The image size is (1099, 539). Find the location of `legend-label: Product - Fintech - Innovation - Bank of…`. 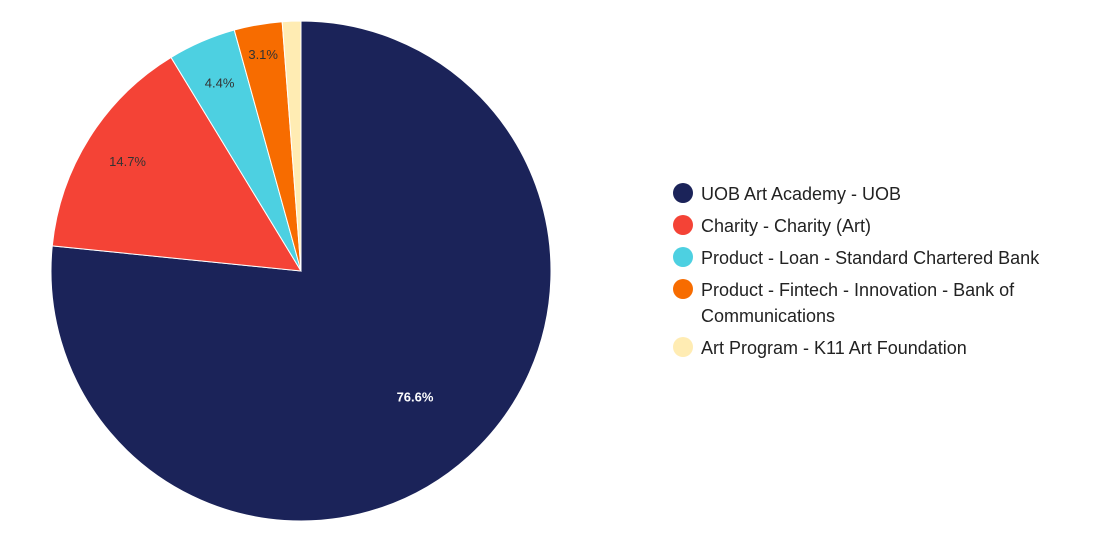

legend-label: Product - Fintech - Innovation - Bank of… is located at coordinates (858, 303).